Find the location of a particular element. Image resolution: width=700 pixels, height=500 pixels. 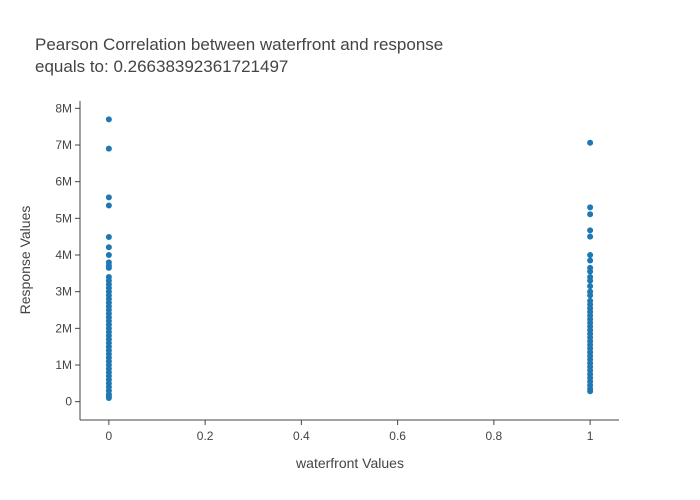

x-tick-label: 0.4 is located at coordinates (301, 436).